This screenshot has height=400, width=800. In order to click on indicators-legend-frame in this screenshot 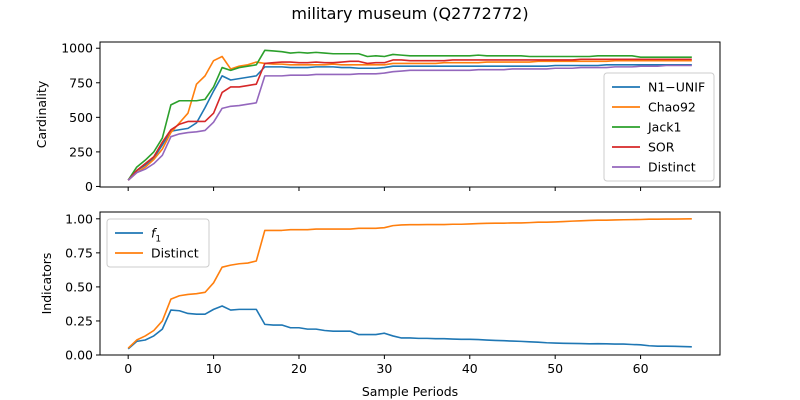, I will do `click(158, 243)`.